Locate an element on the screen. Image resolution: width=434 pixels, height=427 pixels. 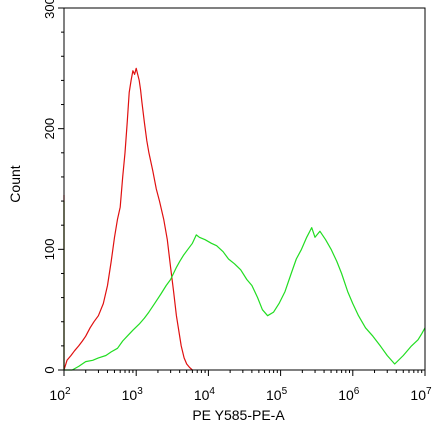
x-axis-label: PE Y585-PE-A is located at coordinates (238, 415).